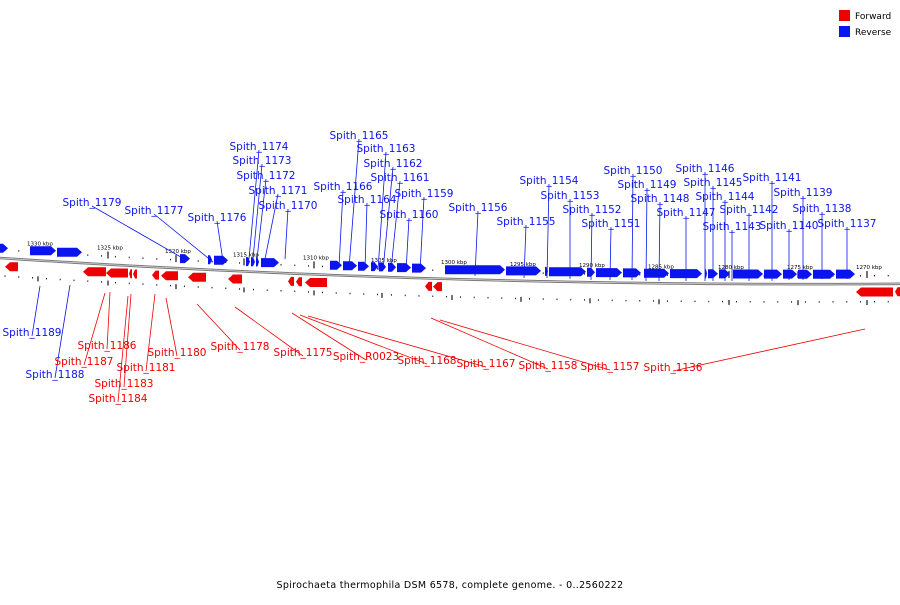  I want to click on gene-label: Spith_1138, so click(822, 209).